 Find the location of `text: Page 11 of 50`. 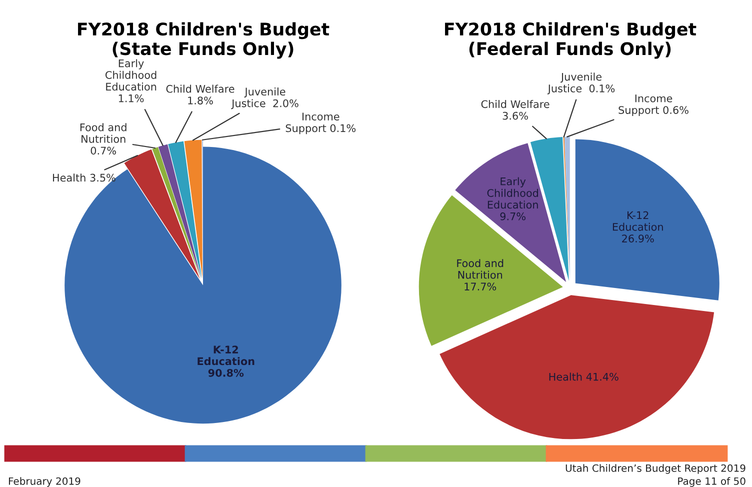

text: Page 11 of 50 is located at coordinates (712, 482).